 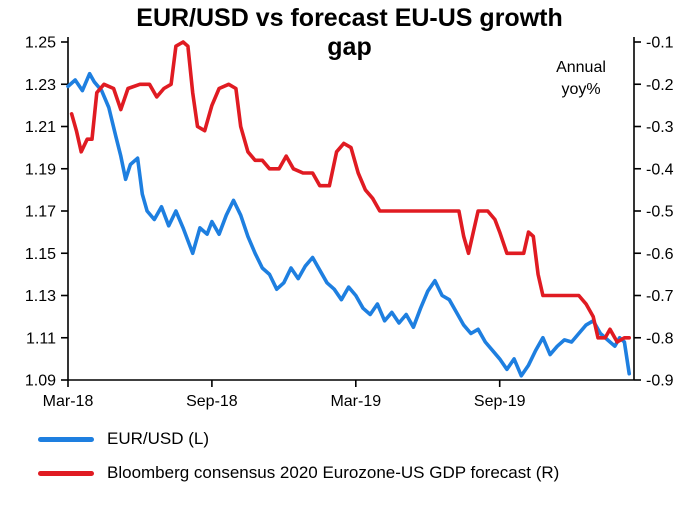 I want to click on y-axis-left-label: 1.15, so click(x=40, y=254).